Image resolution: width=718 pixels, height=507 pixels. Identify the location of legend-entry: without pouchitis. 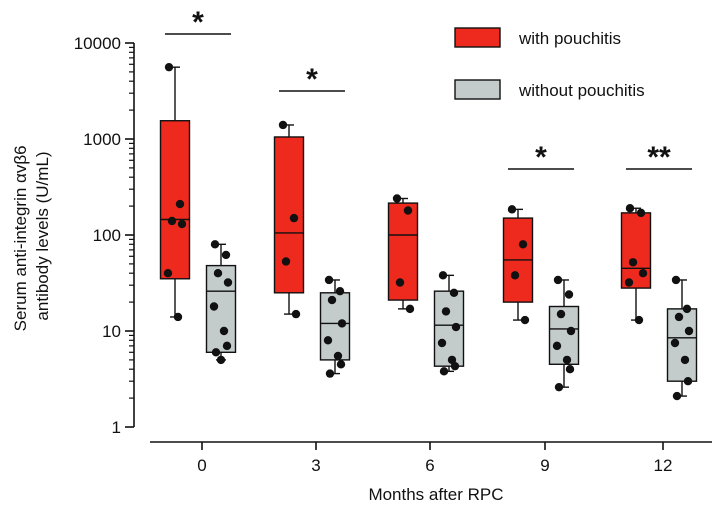
(581, 90).